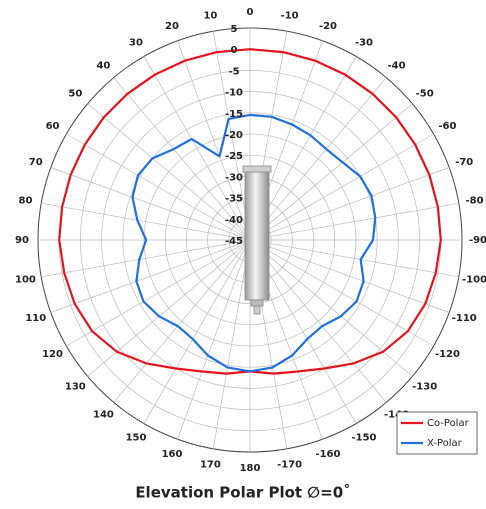  What do you see at coordinates (172, 26) in the screenshot?
I see `theta-tick-label: 20` at bounding box center [172, 26].